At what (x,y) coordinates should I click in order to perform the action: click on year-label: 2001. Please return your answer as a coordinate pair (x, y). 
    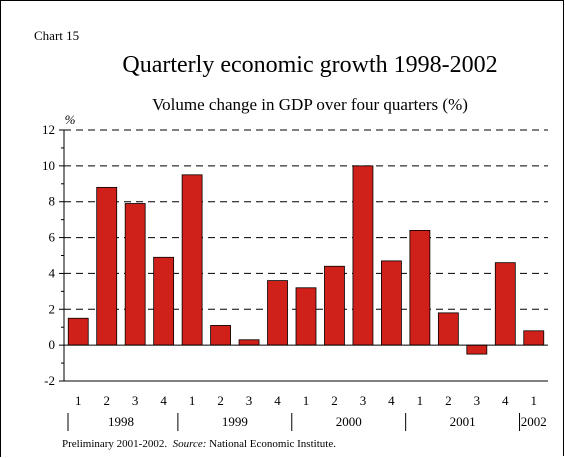
    Looking at the image, I should click on (463, 421).